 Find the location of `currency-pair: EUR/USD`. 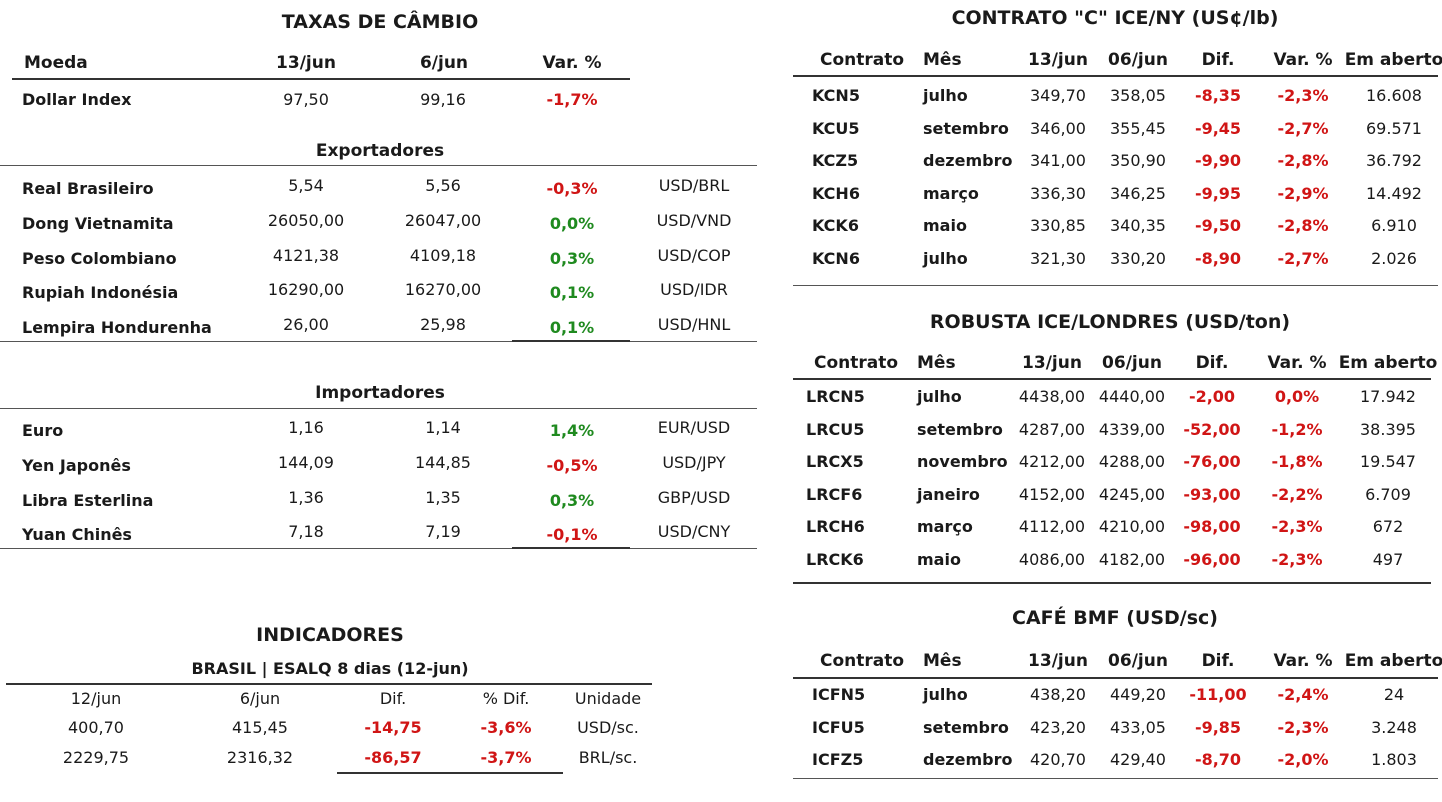

currency-pair: EUR/USD is located at coordinates (694, 427).